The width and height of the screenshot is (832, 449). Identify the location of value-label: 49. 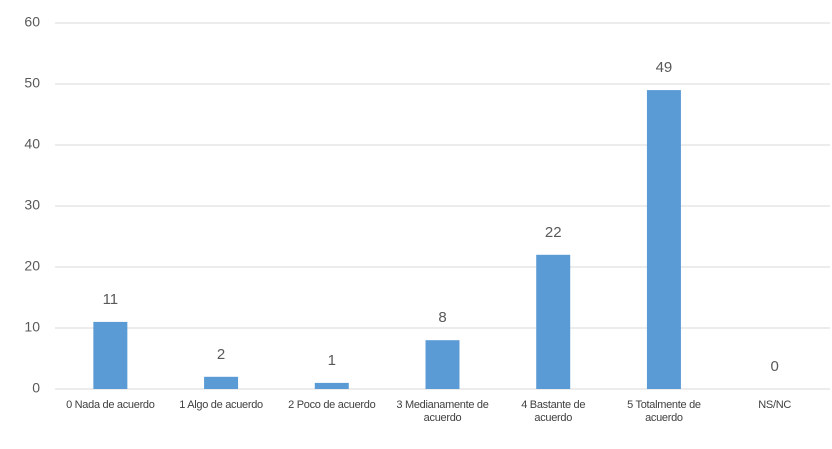
(664, 67).